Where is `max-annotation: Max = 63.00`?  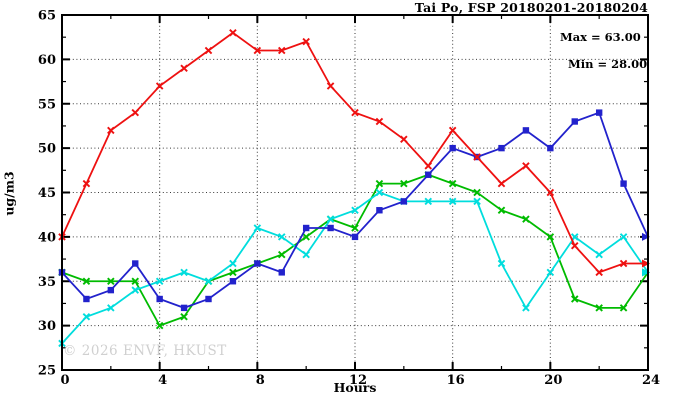 max-annotation: Max = 63.00 is located at coordinates (600, 37).